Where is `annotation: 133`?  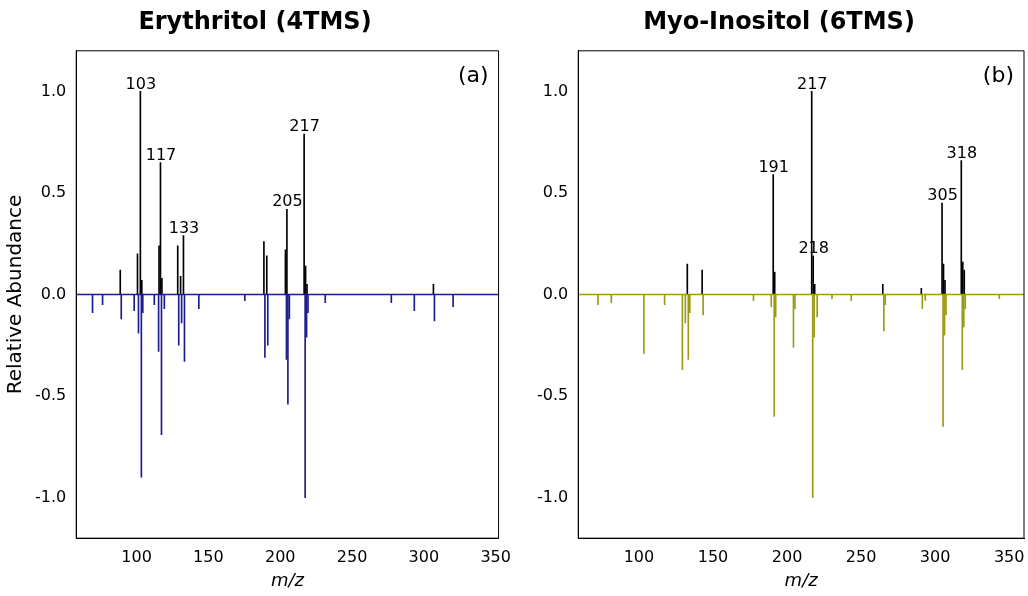
annotation: 133 is located at coordinates (184, 227).